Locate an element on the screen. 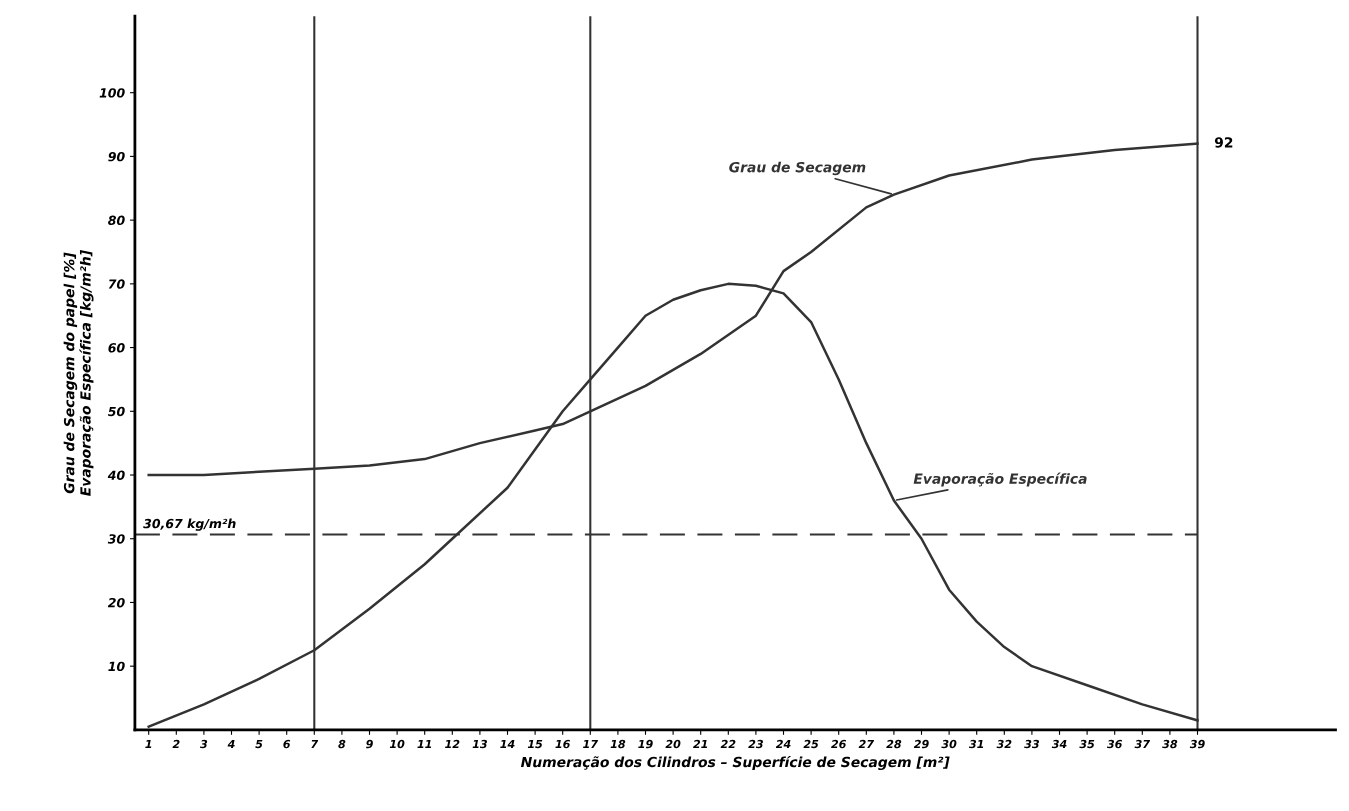  y-tick-label: 60 is located at coordinates (116, 348).